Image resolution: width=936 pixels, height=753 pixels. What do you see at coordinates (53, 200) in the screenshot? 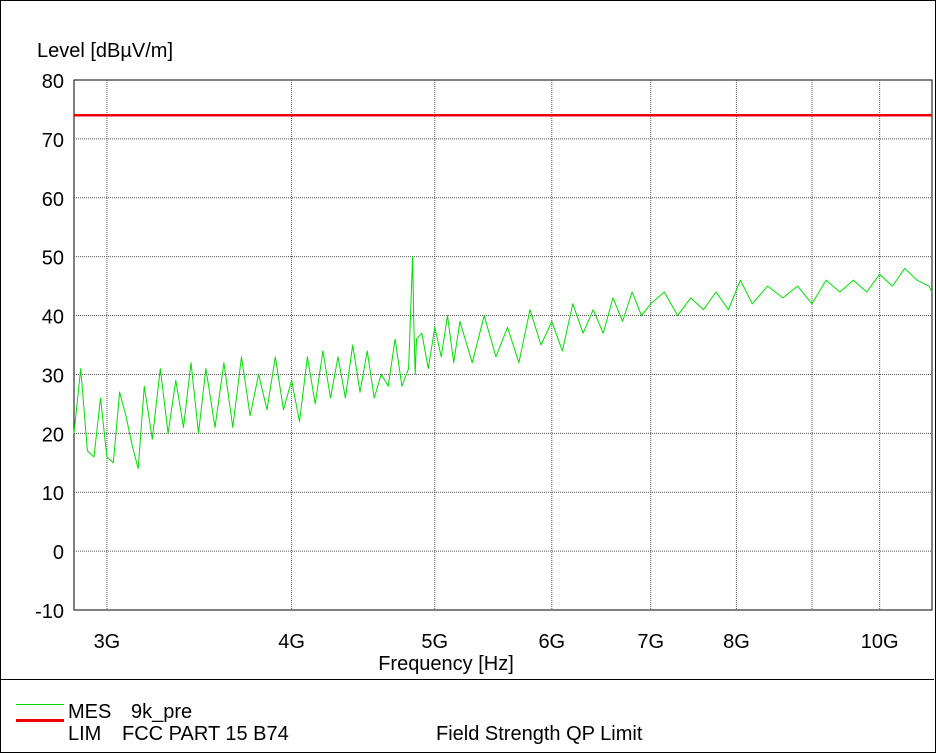
I see `y-tick-label: 60` at bounding box center [53, 200].